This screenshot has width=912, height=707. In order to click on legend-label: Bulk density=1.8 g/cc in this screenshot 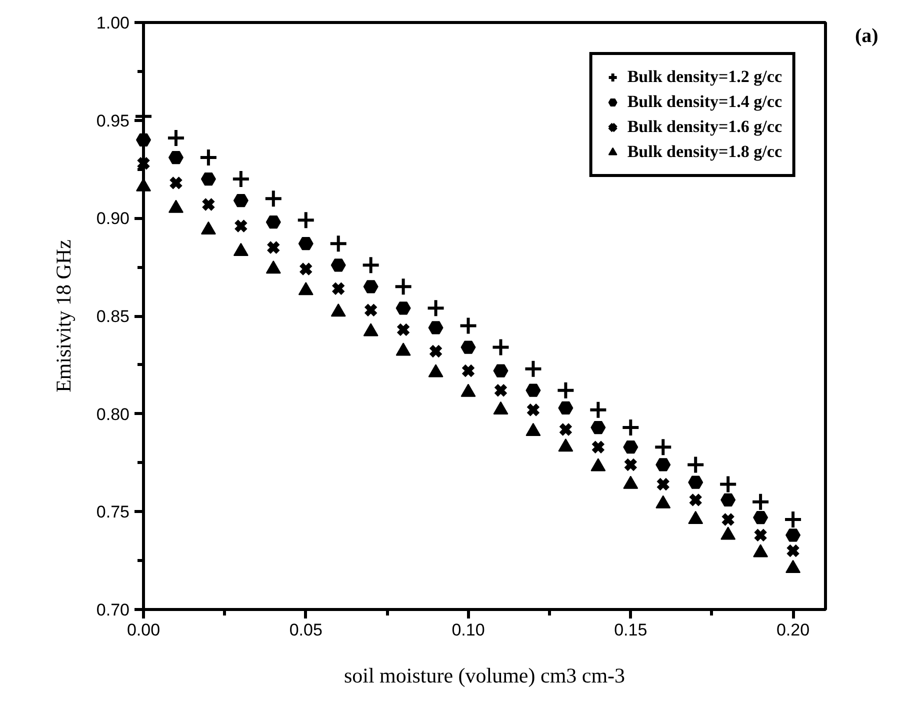, I will do `click(704, 152)`.